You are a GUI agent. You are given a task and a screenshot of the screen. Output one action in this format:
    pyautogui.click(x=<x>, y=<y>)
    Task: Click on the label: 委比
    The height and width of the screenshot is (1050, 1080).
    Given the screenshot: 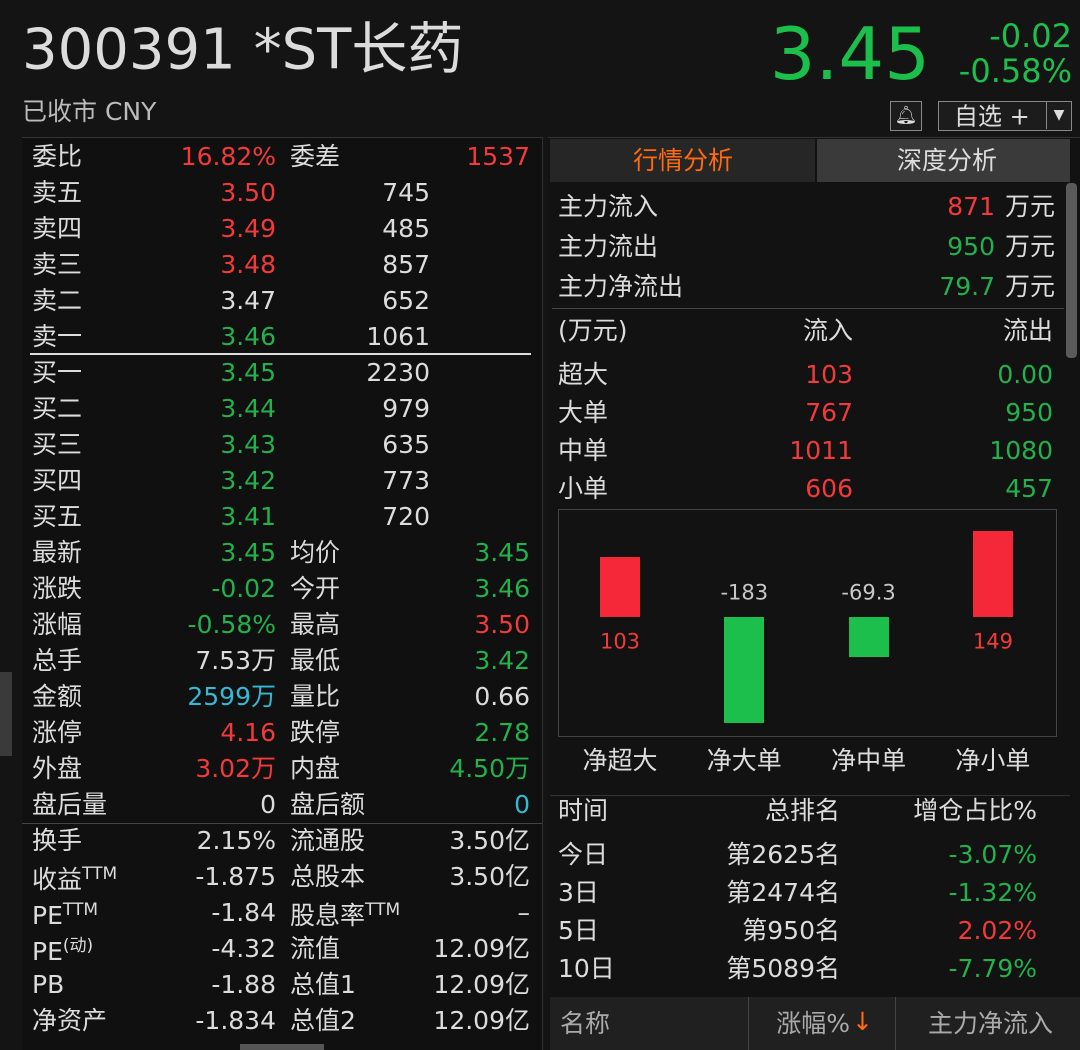 What is the action you would take?
    pyautogui.click(x=57, y=156)
    